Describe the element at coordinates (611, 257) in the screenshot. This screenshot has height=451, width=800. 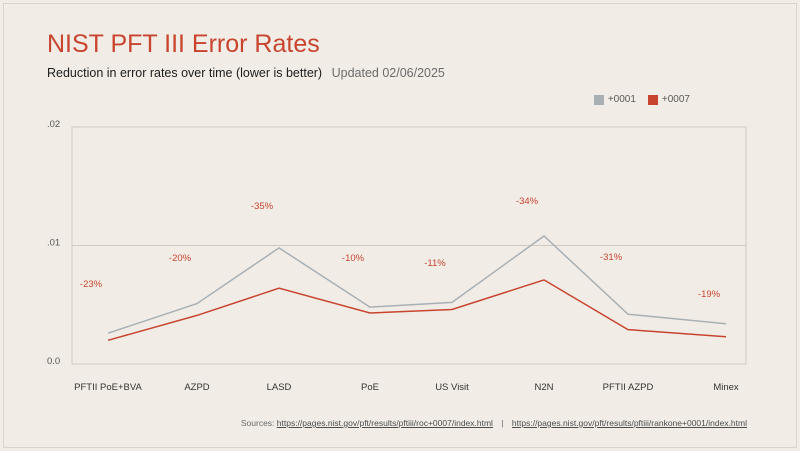
I see `data-label: -31%` at that location.